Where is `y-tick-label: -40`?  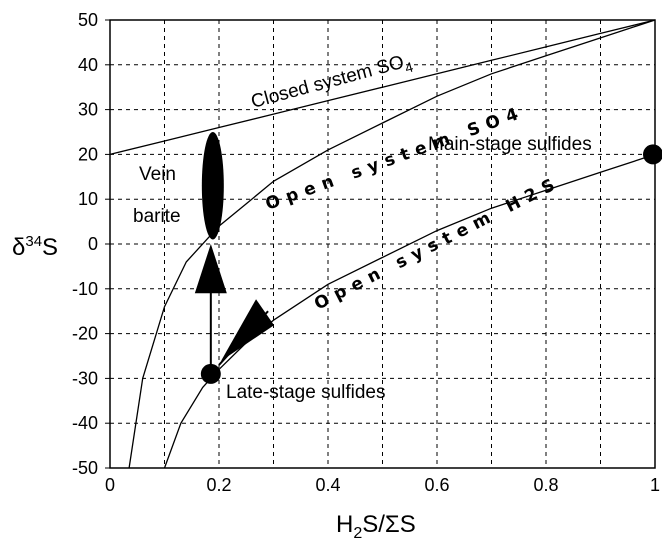
y-tick-label: -40 is located at coordinates (85, 423).